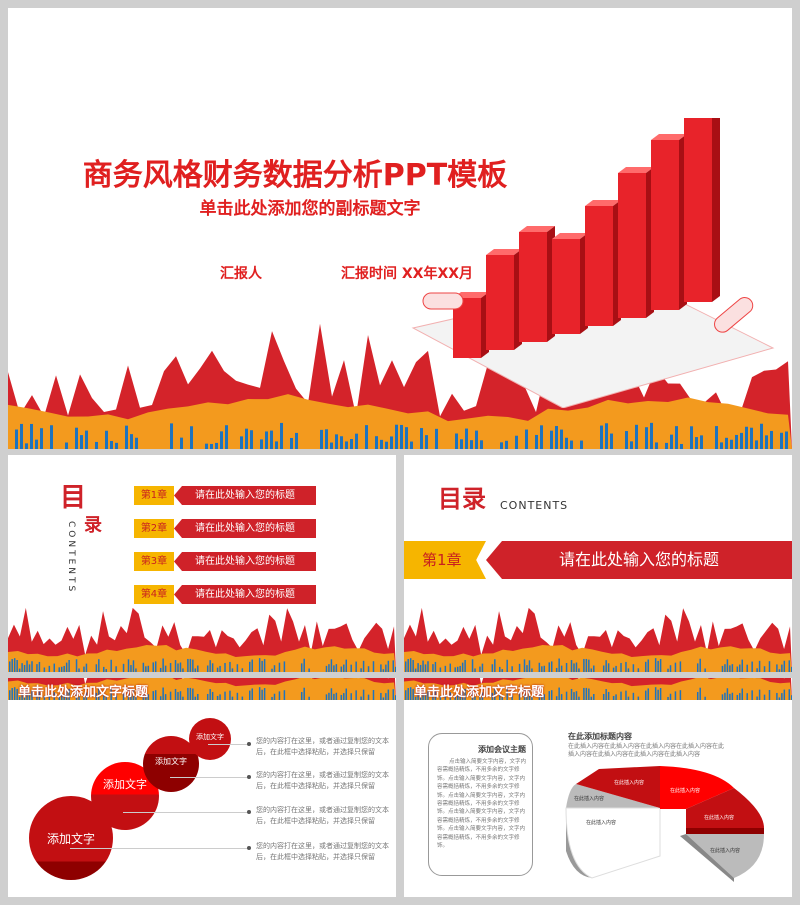 The height and width of the screenshot is (905, 800). Describe the element at coordinates (502, 749) in the screenshot. I see `box-title: 添加会议主题` at that location.